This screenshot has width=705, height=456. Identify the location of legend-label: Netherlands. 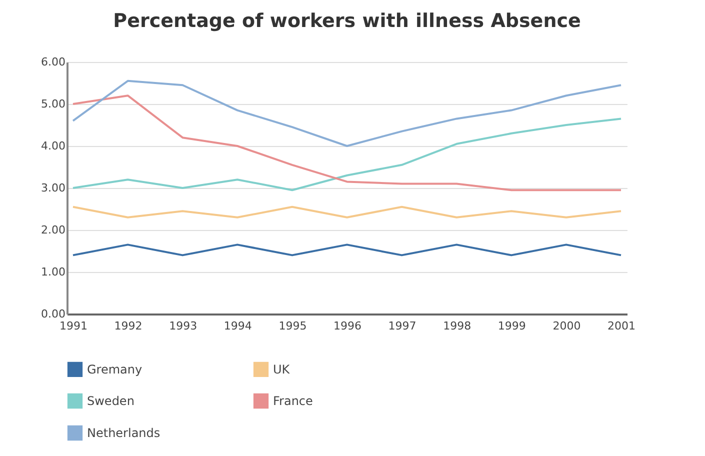
(123, 433).